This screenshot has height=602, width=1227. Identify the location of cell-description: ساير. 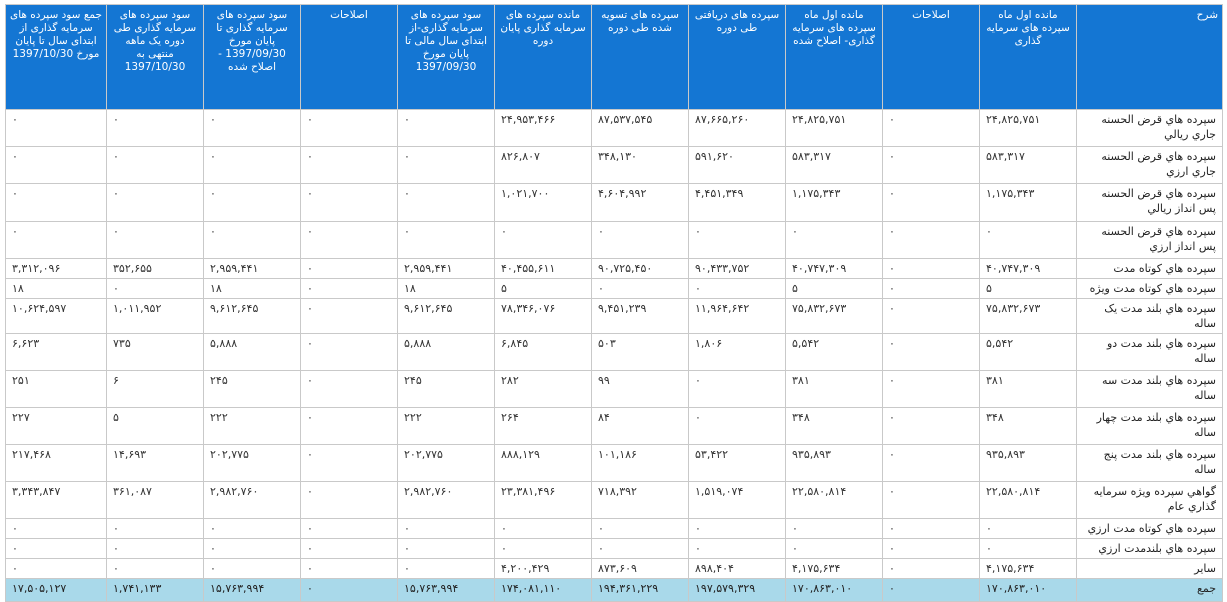
(1149, 568).